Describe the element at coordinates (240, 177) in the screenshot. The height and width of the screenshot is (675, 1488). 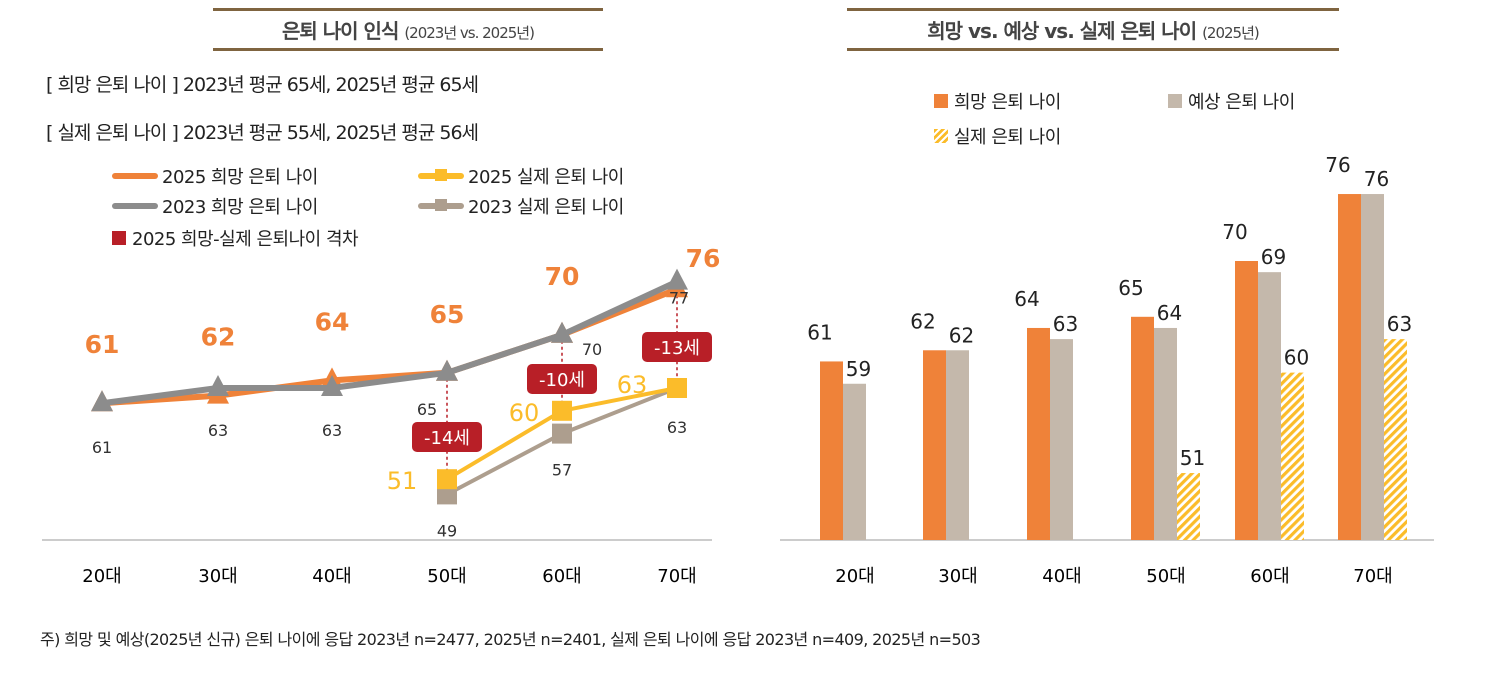
I see `legend-label: 2025 희망 은퇴 나이` at that location.